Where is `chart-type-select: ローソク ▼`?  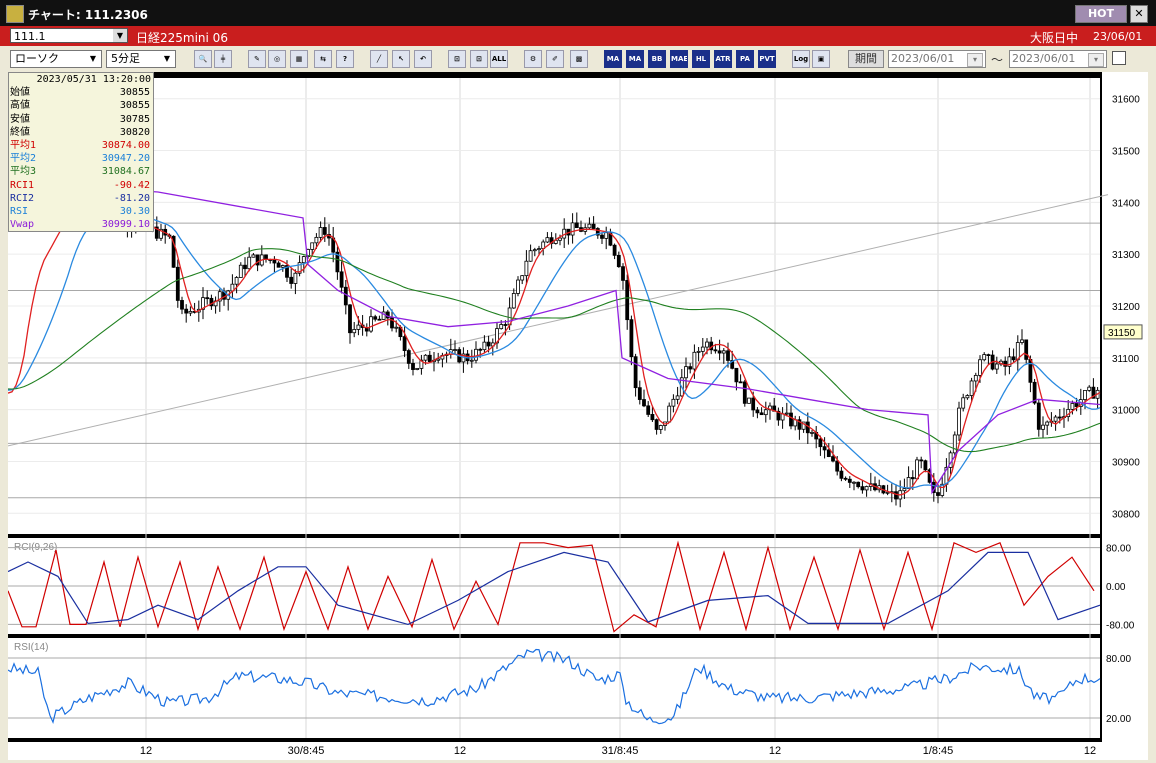
chart-type-select: ローソク ▼ is located at coordinates (56, 59).